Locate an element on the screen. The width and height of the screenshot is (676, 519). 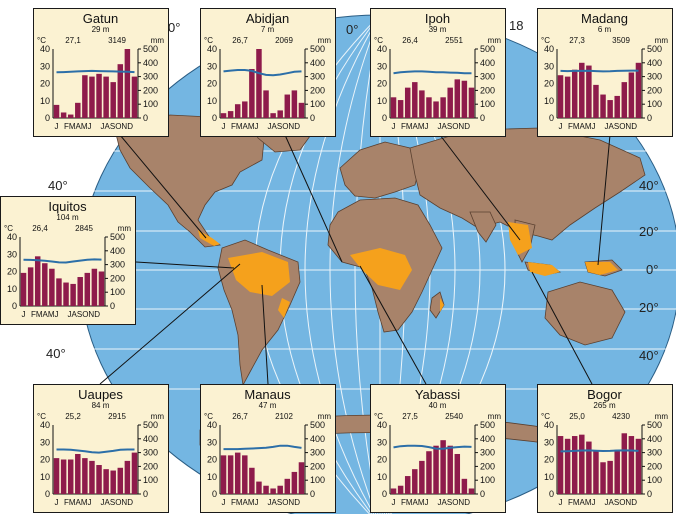
mean-temperature: 27,1 is located at coordinates (73, 40).